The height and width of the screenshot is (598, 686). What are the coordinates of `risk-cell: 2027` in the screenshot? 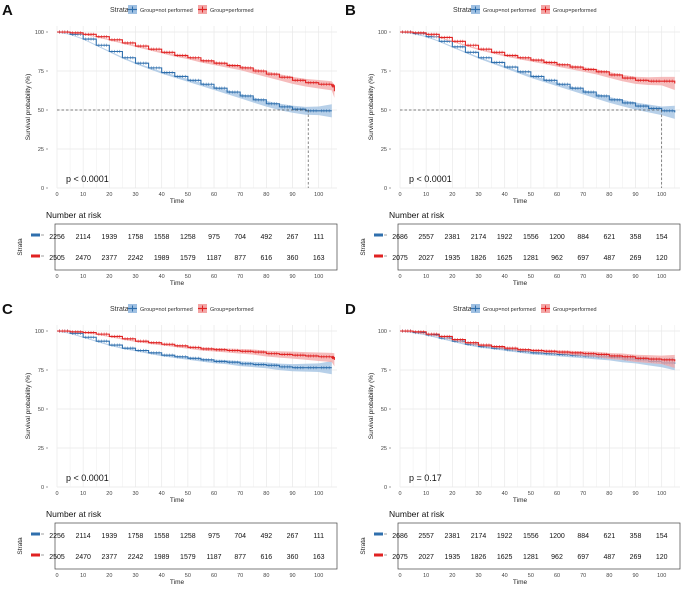 It's located at (426, 557).